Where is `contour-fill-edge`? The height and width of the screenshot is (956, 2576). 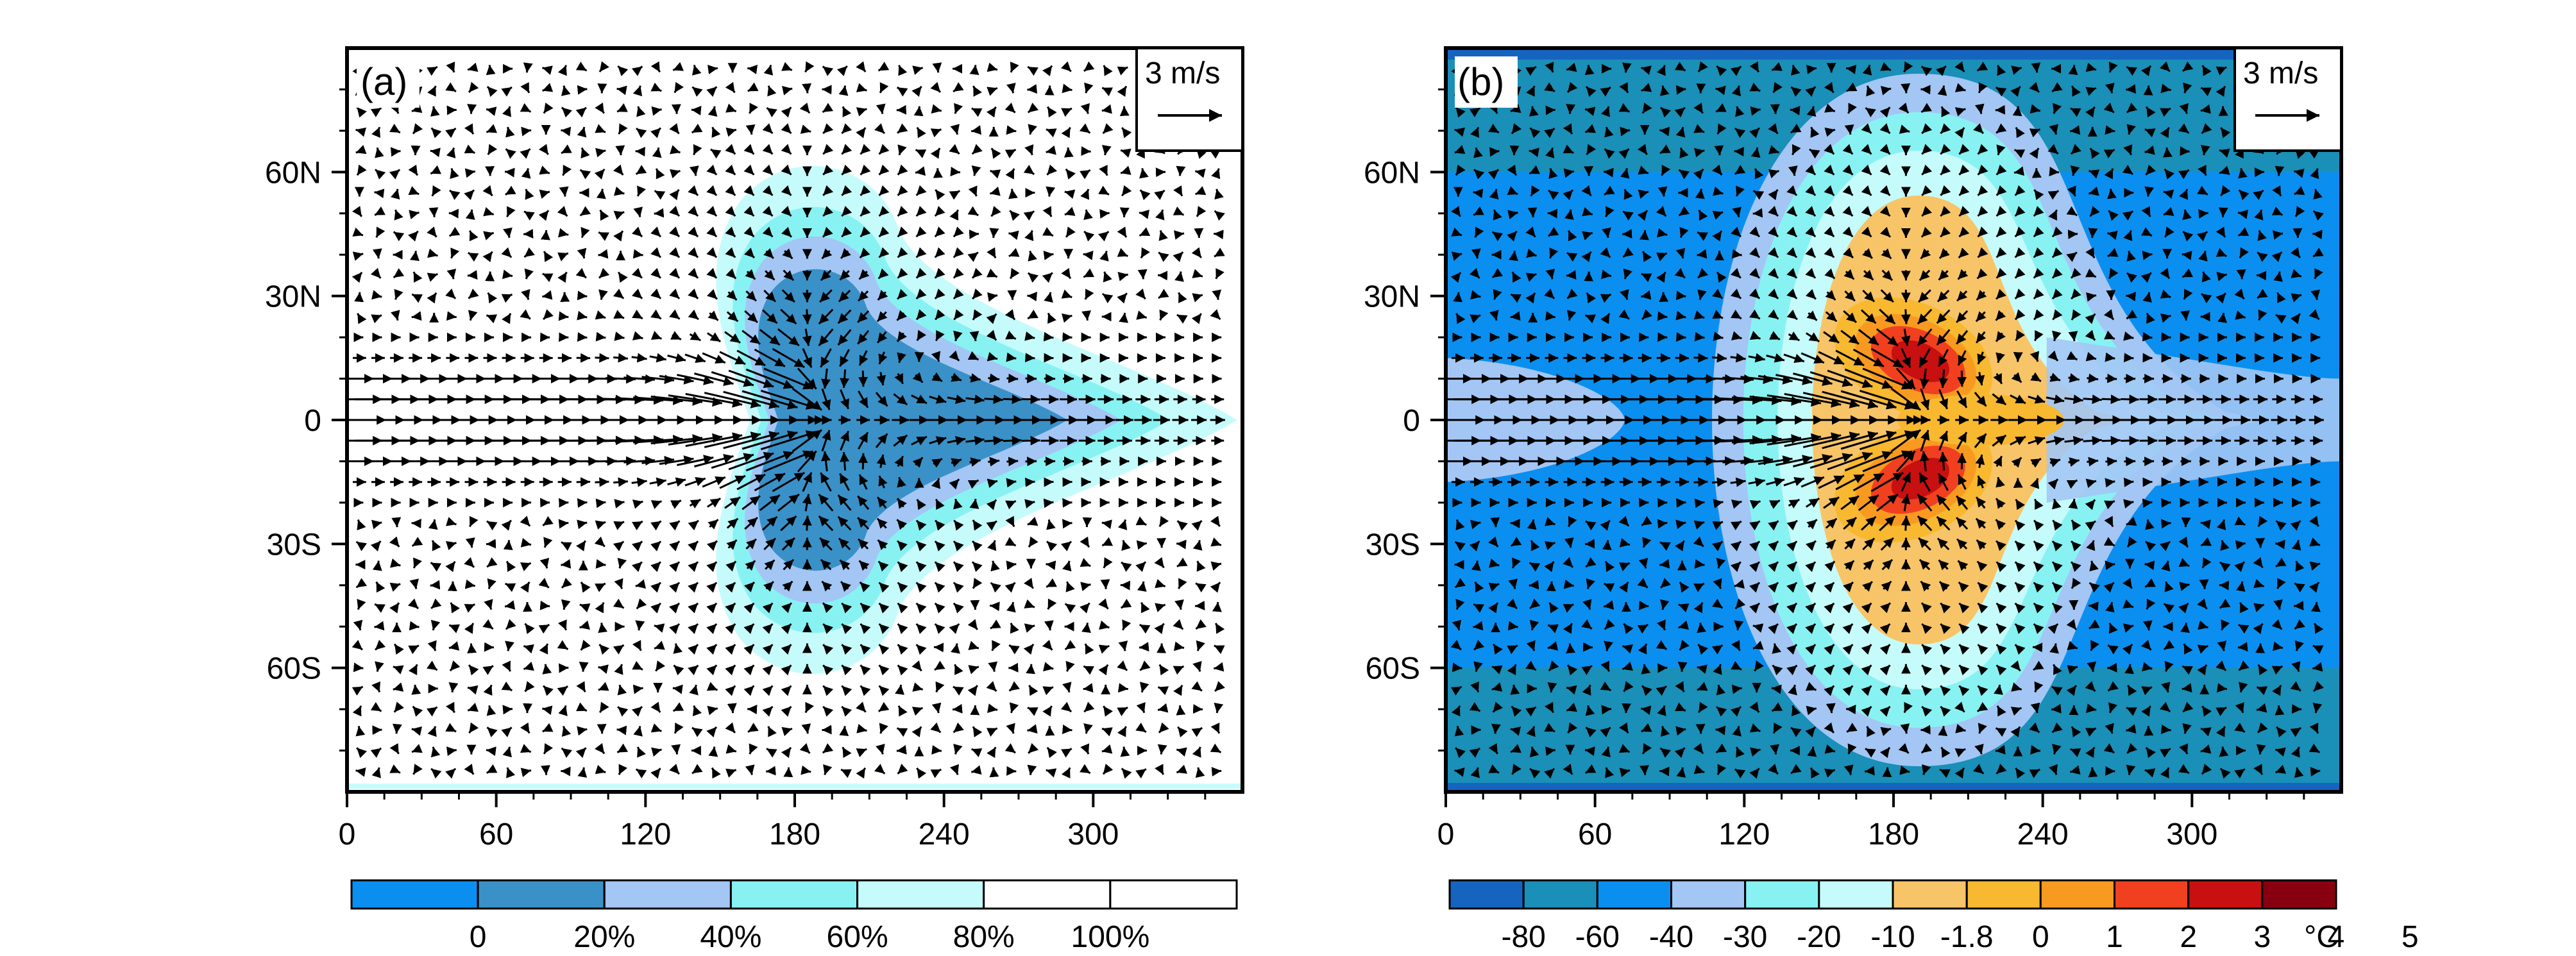
contour-fill-edge is located at coordinates (794, 787).